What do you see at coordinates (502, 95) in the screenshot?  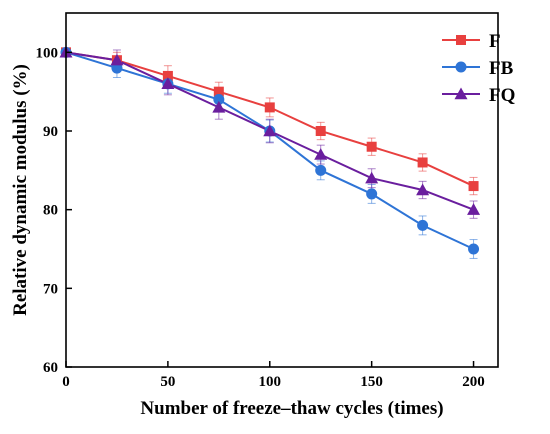 I see `legend-label: FQ` at bounding box center [502, 95].